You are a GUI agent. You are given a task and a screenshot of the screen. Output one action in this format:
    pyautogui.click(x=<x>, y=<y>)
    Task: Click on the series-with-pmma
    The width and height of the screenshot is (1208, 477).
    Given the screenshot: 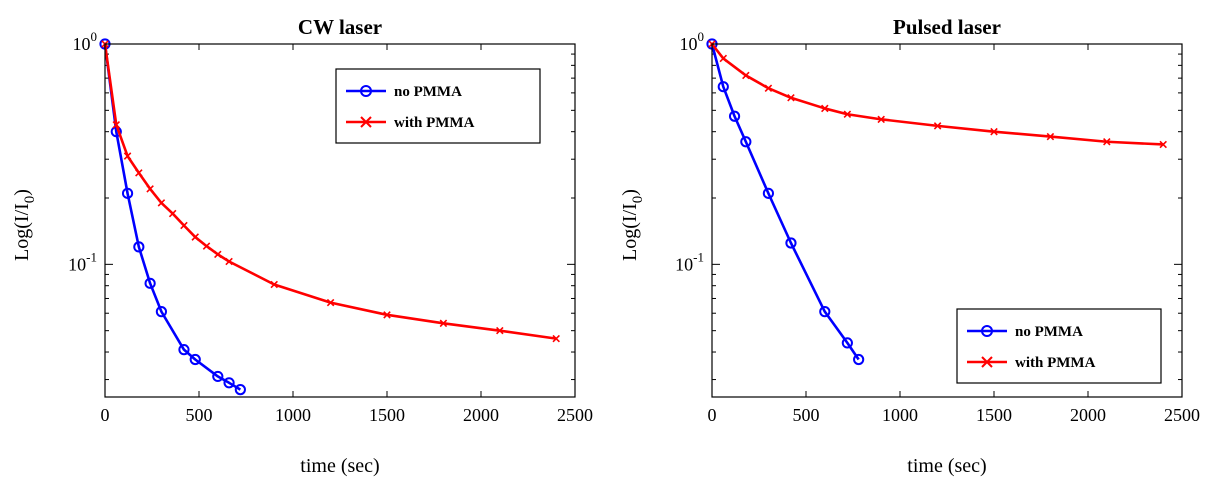 What is the action you would take?
    pyautogui.click(x=937, y=94)
    